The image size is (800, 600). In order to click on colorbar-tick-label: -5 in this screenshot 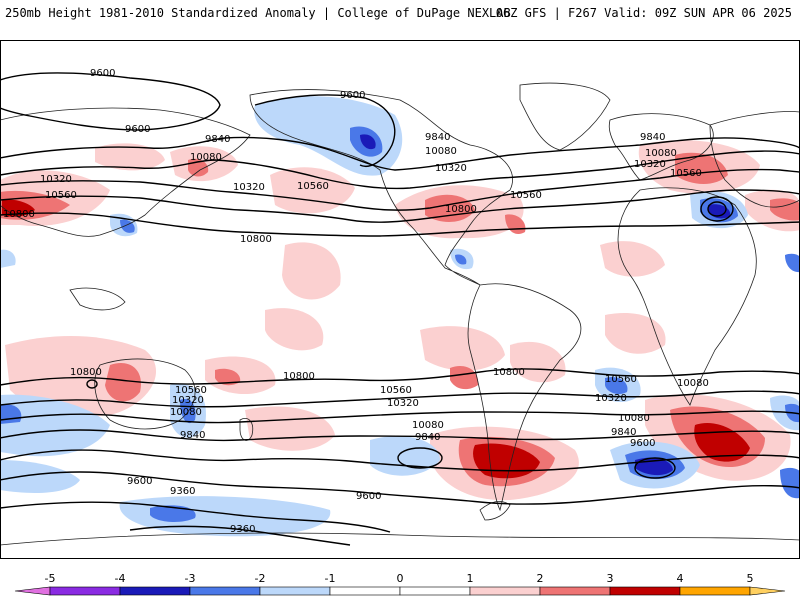, I will do `click(50, 578)`.